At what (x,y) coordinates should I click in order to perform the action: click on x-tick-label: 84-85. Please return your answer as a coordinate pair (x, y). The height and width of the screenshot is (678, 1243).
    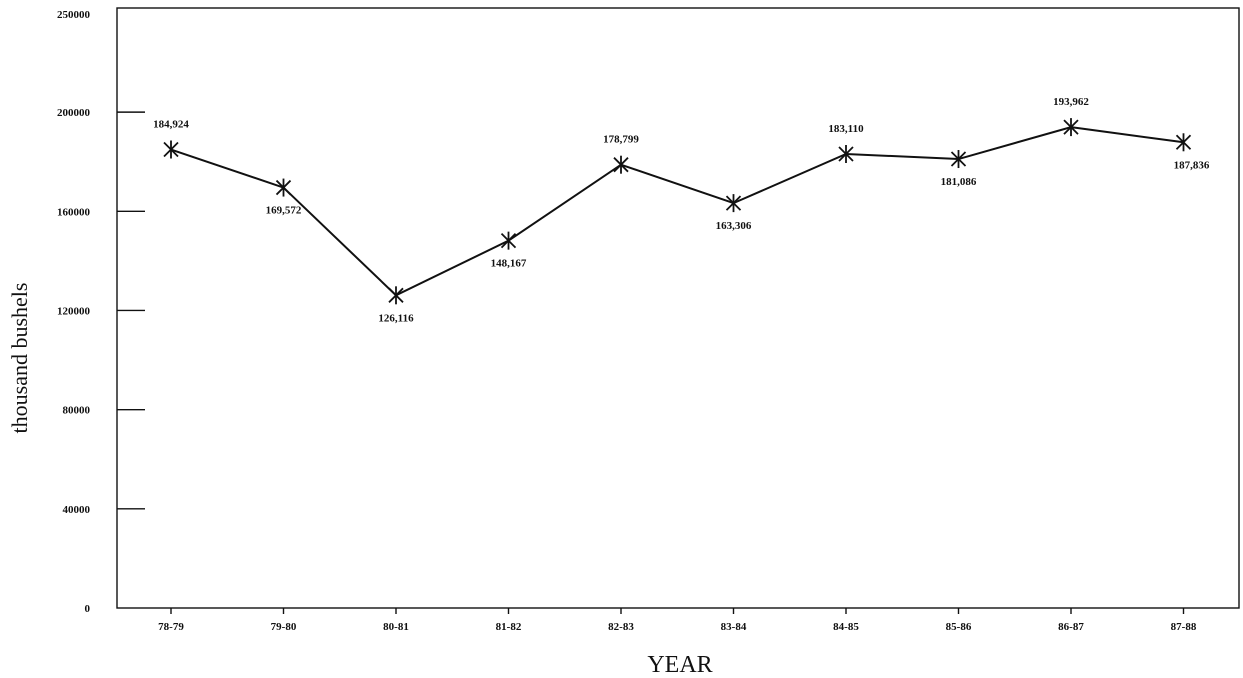
    Looking at the image, I should click on (846, 627).